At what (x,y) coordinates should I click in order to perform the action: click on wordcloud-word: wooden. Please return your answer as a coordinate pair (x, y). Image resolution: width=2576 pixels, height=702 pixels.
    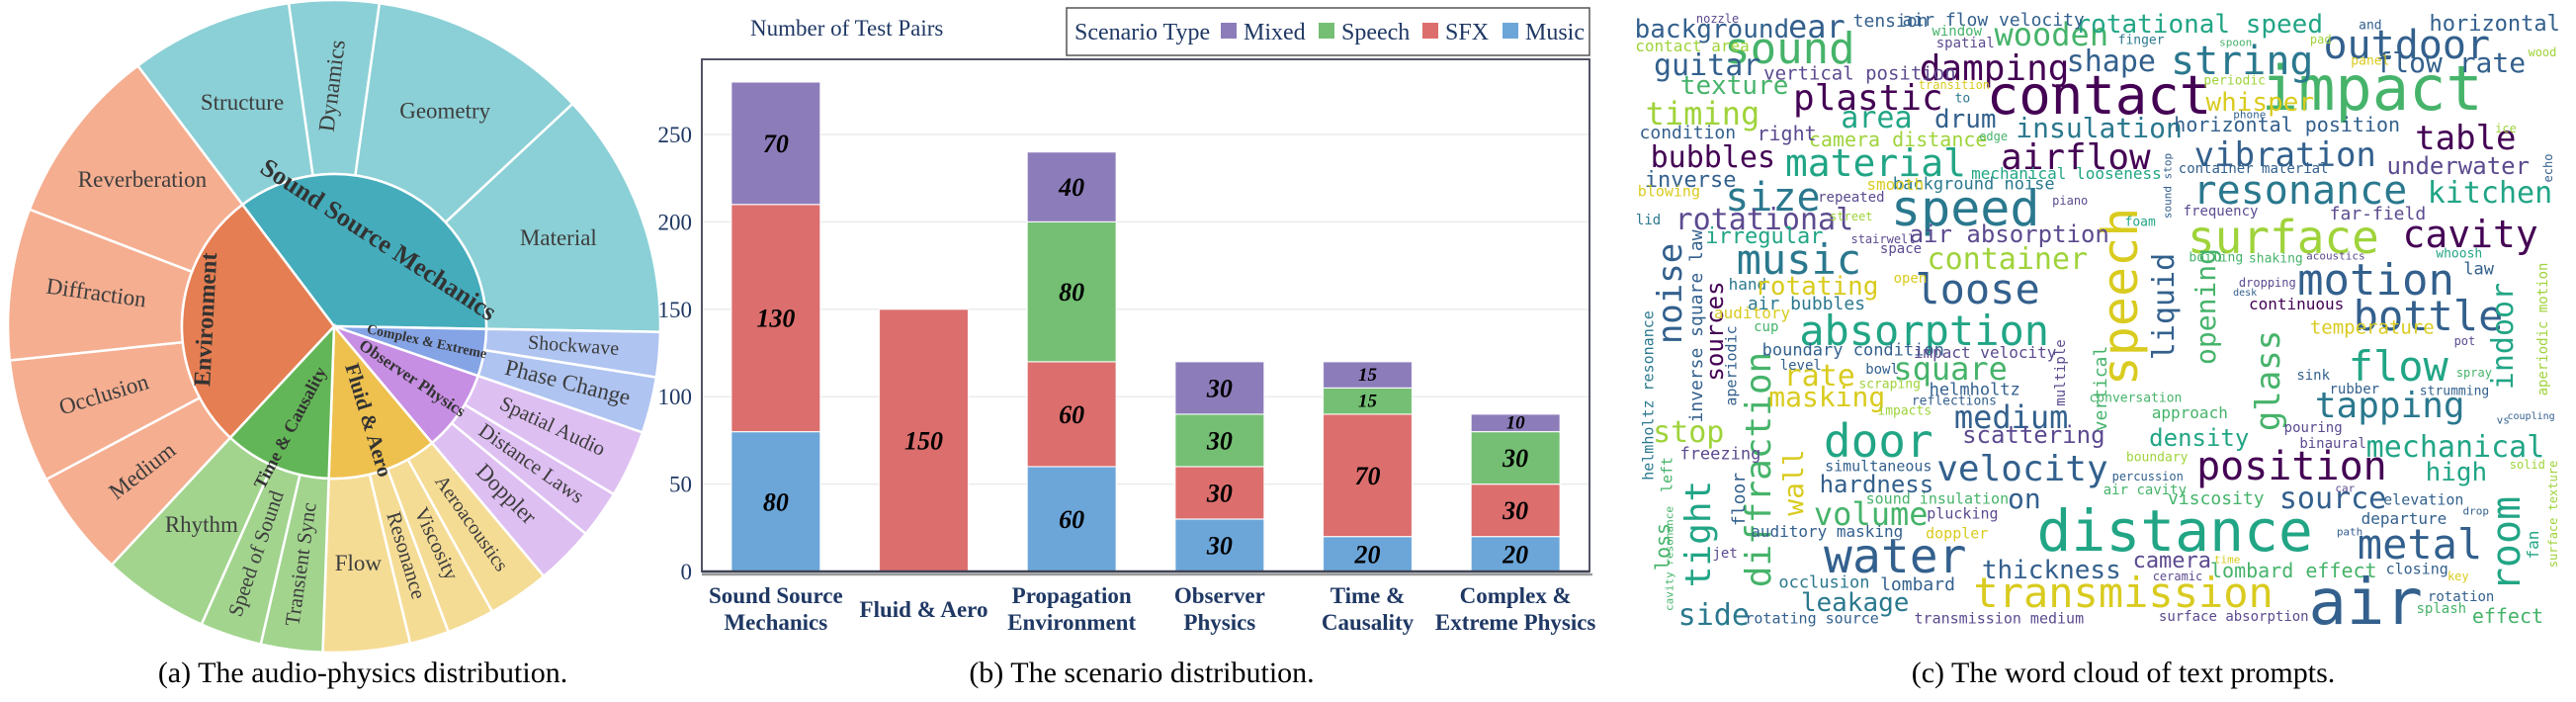
    Looking at the image, I should click on (2051, 34).